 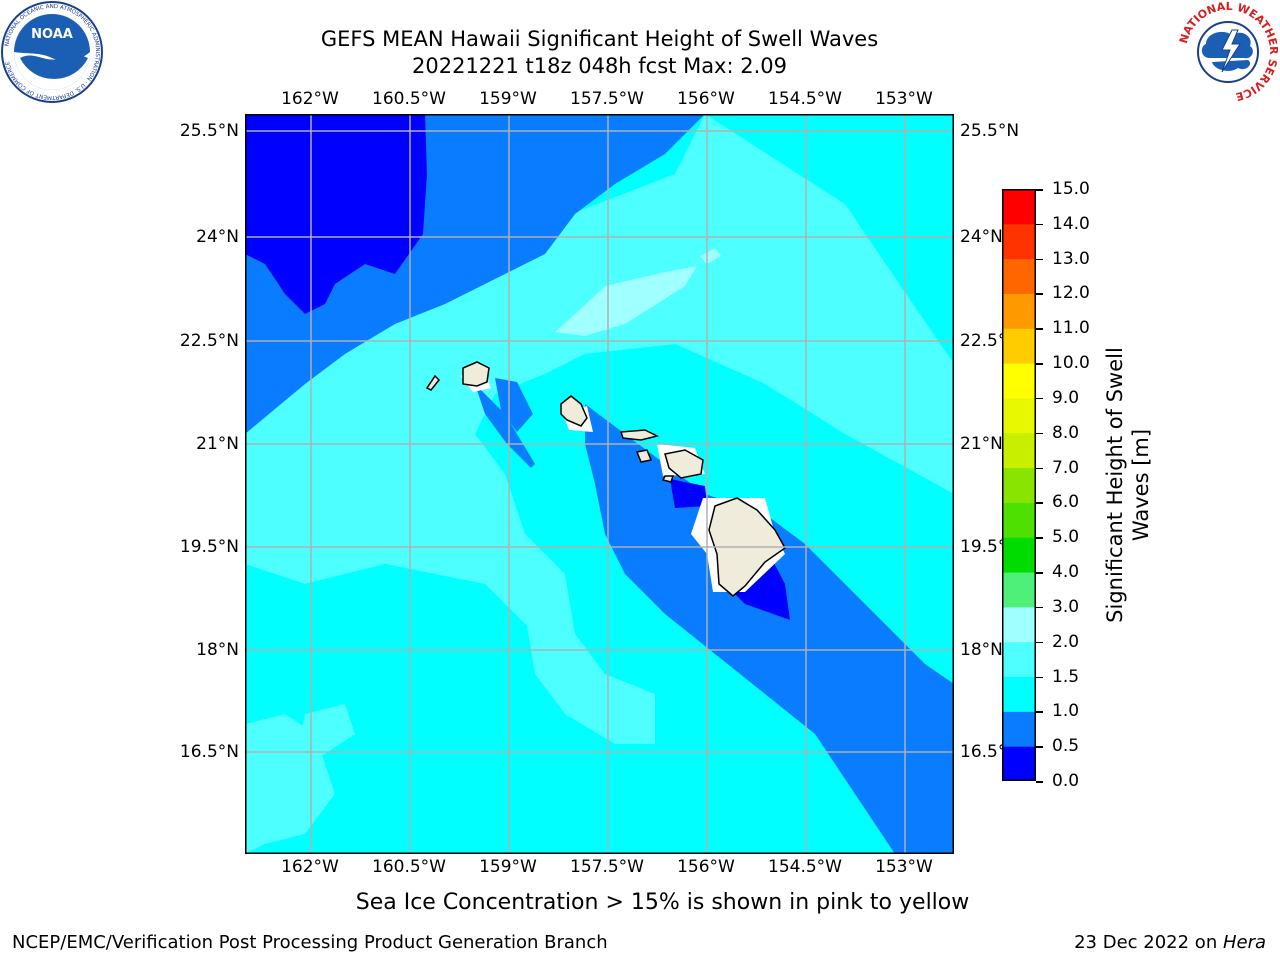 I want to click on island-niihau, so click(x=433, y=382).